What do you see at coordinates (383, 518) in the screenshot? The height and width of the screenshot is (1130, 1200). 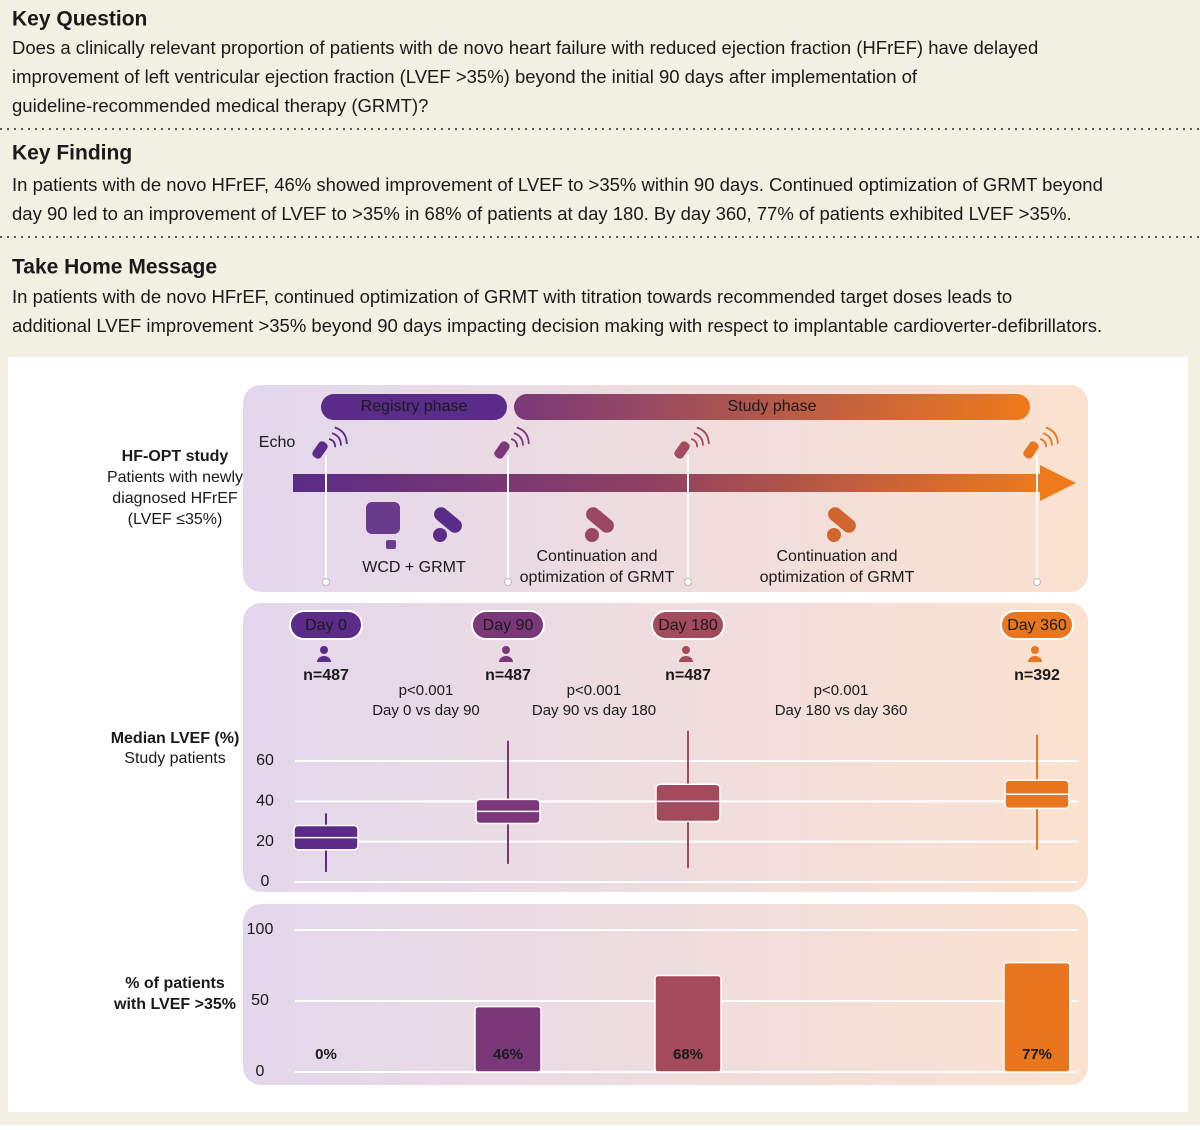 I see `wcd-vest` at bounding box center [383, 518].